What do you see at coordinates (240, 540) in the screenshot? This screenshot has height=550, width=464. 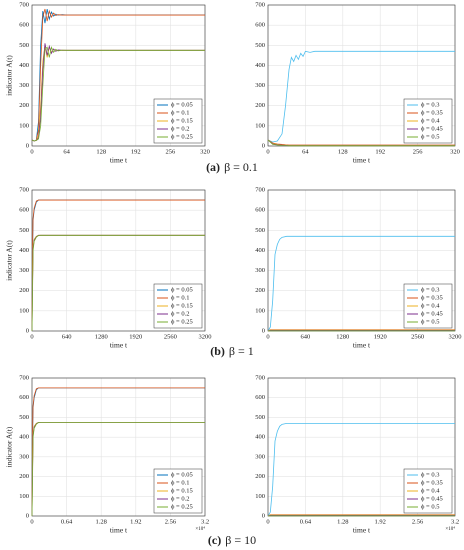 I see `caption-text: β = 10` at bounding box center [240, 540].